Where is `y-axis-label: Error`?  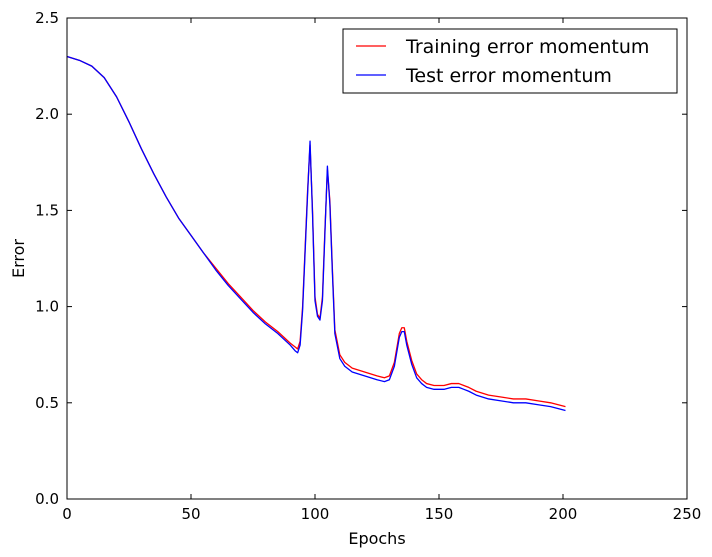
y-axis-label: Error is located at coordinates (18, 258).